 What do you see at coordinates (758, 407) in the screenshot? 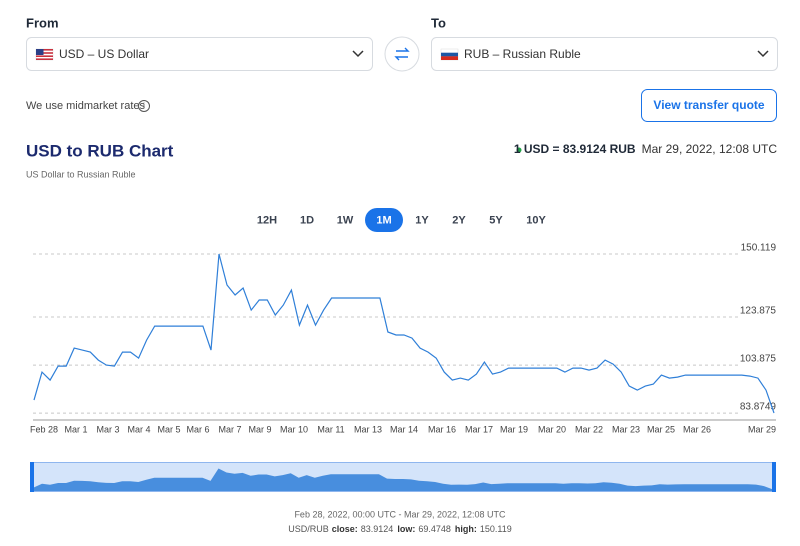
I see `y-tick-label: 83.8749` at bounding box center [758, 407].